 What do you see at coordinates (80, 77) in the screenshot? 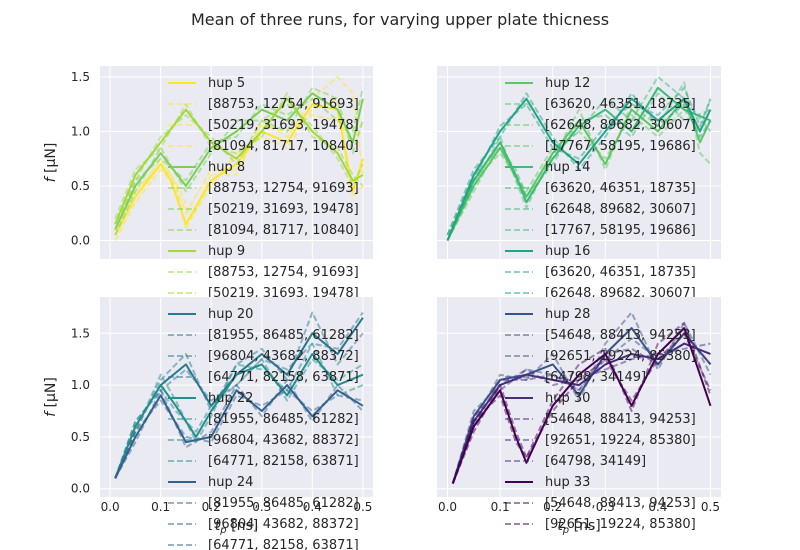
I see `y-tick-label: 1.5` at bounding box center [80, 77].